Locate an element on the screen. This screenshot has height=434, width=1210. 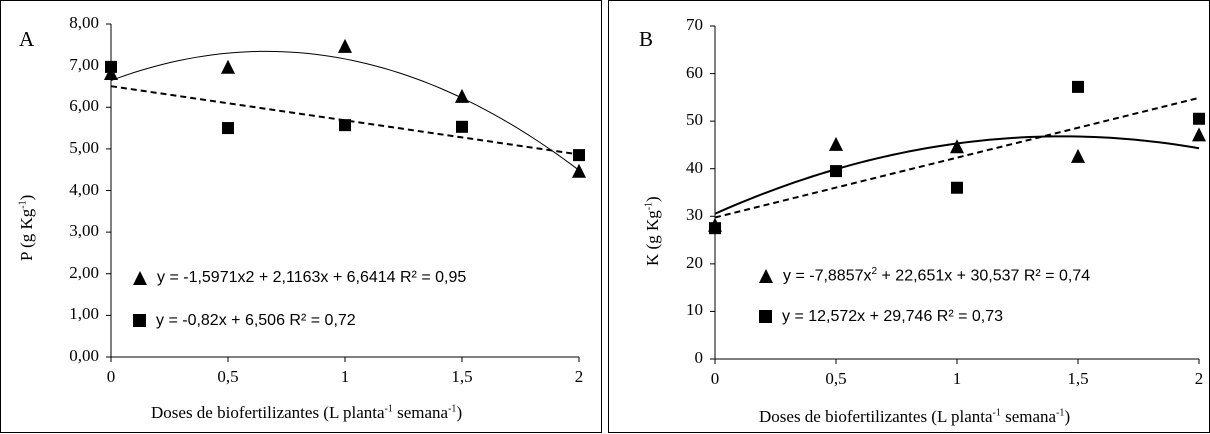
y-tick-label: 10 is located at coordinates (694, 310).